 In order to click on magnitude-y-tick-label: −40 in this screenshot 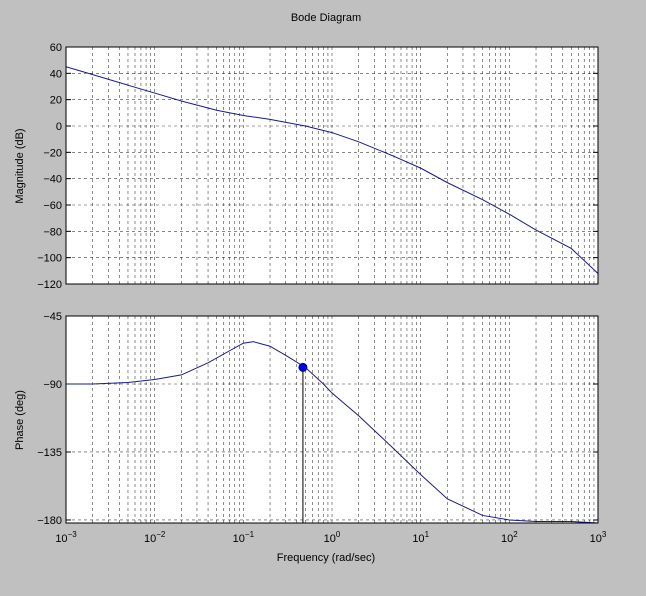, I will do `click(52, 180)`.